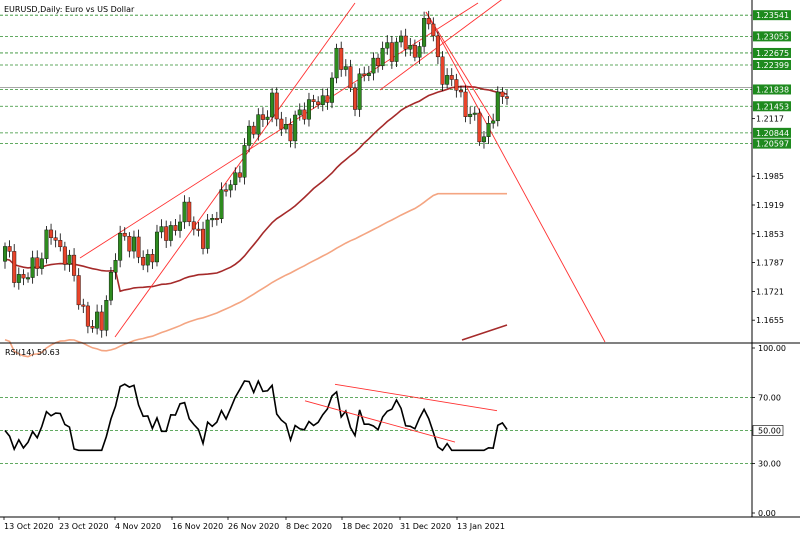  Describe the element at coordinates (425, 526) in the screenshot. I see `time-tick-label: 31 Dec 2020` at that location.